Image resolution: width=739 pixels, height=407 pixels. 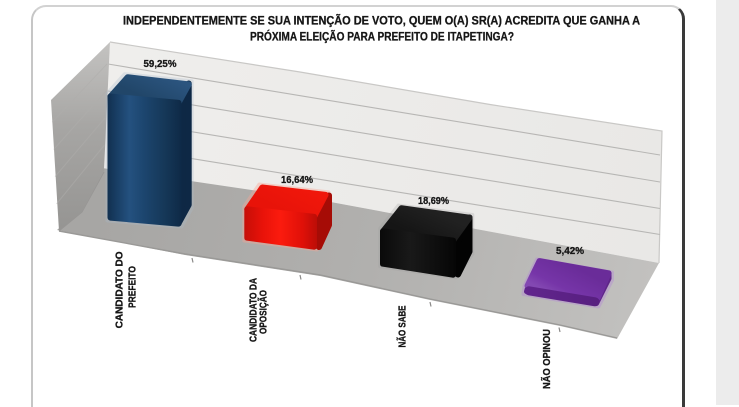 What do you see at coordinates (297, 180) in the screenshot?
I see `svg-text: 16,64%` at bounding box center [297, 180].